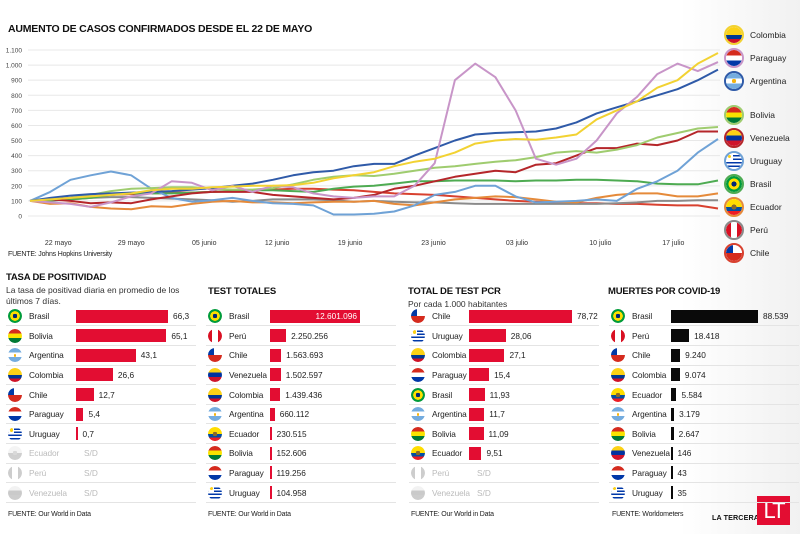 This screenshot has width=800, height=534. What do you see at coordinates (734, 161) in the screenshot?
I see `uruguay-flag-icon` at bounding box center [734, 161].